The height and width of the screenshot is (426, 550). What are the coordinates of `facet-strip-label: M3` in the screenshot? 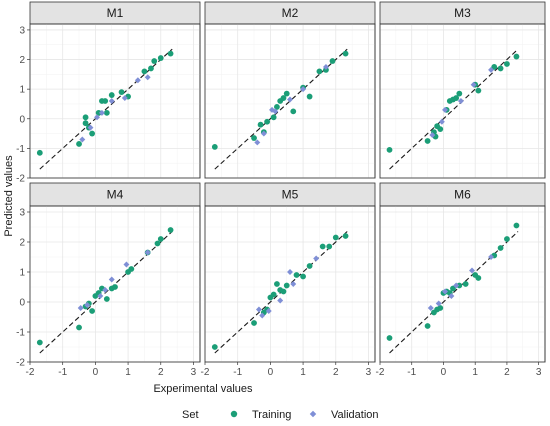 It's located at (462, 13).